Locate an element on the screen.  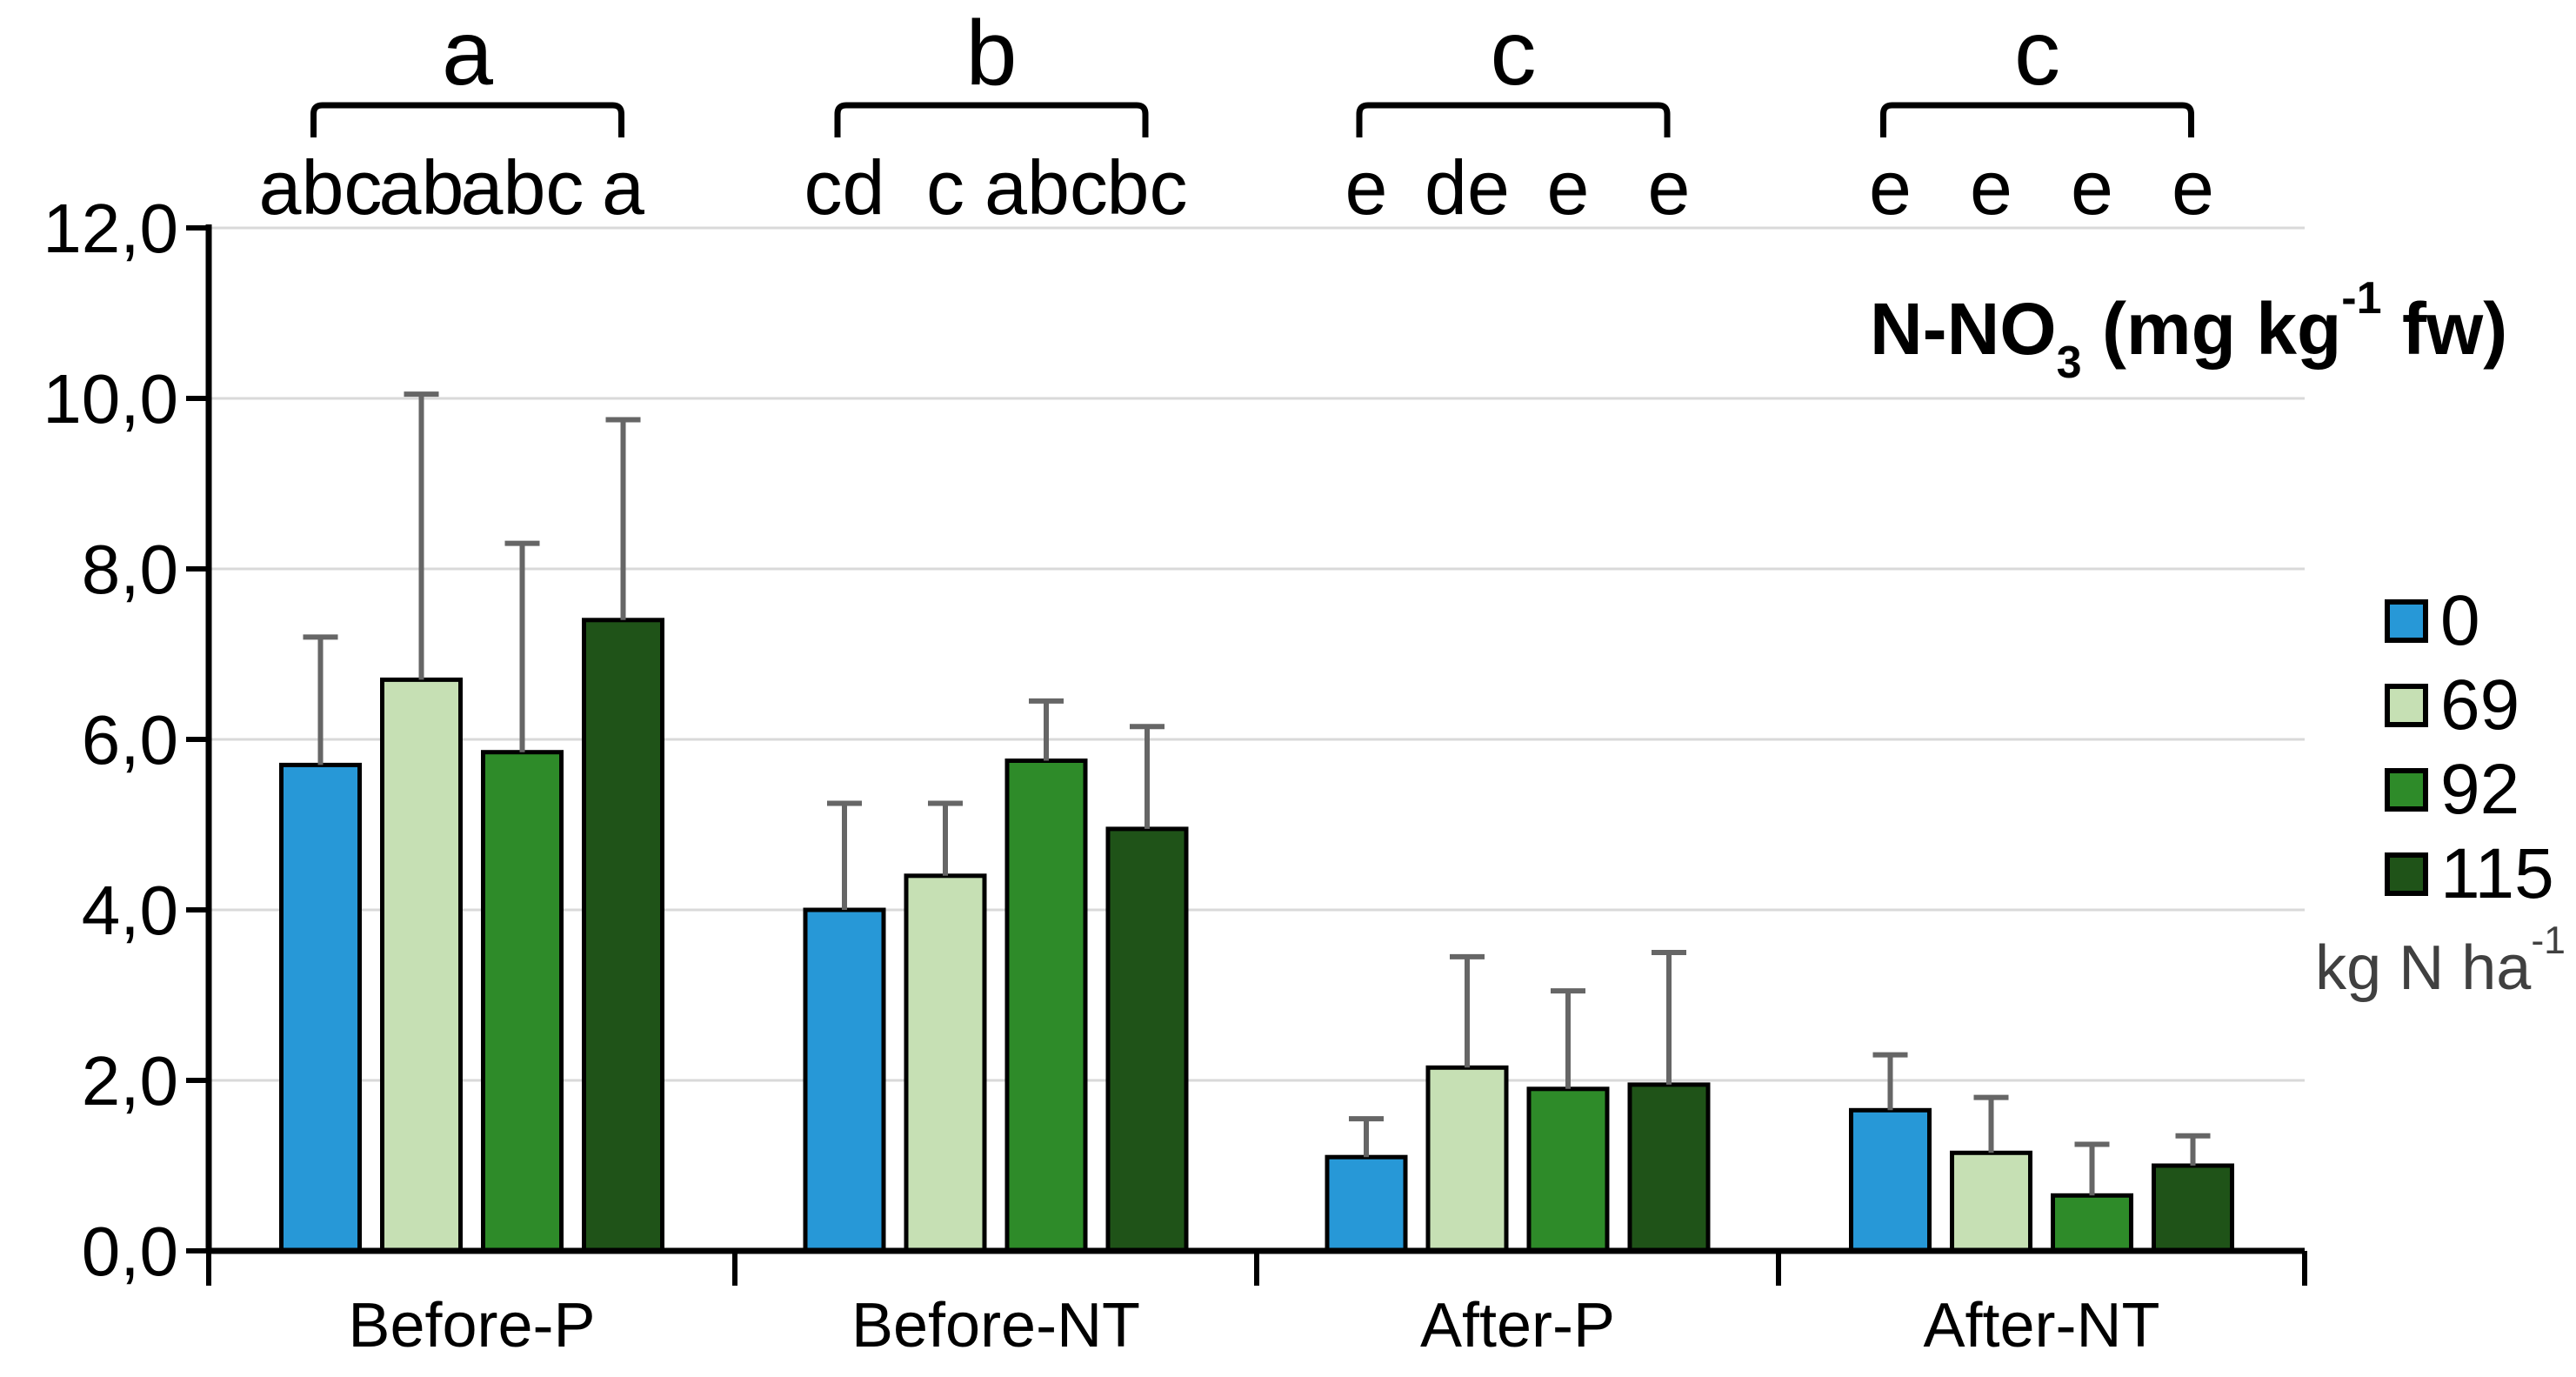
legend-swatch-light-green is located at coordinates (2406, 705).